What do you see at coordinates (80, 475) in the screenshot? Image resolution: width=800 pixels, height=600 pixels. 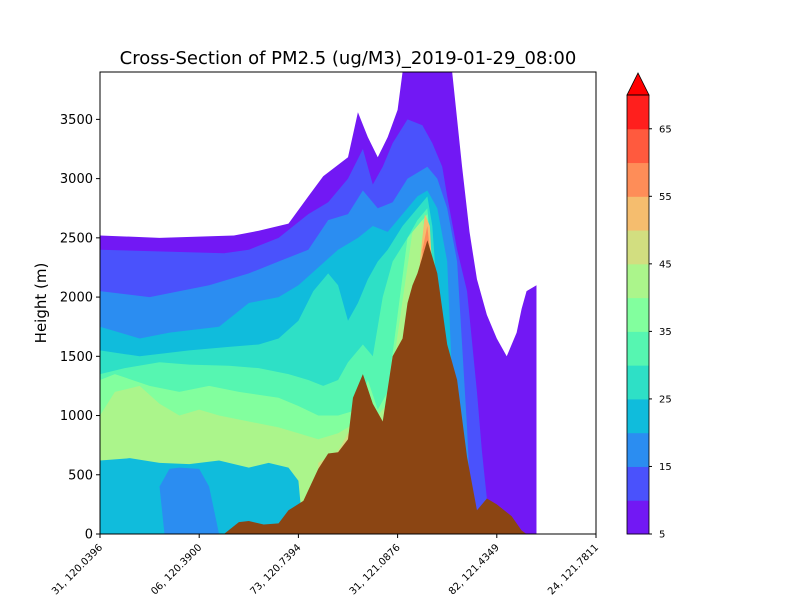 I see `y-tick-label: 500` at bounding box center [80, 475].